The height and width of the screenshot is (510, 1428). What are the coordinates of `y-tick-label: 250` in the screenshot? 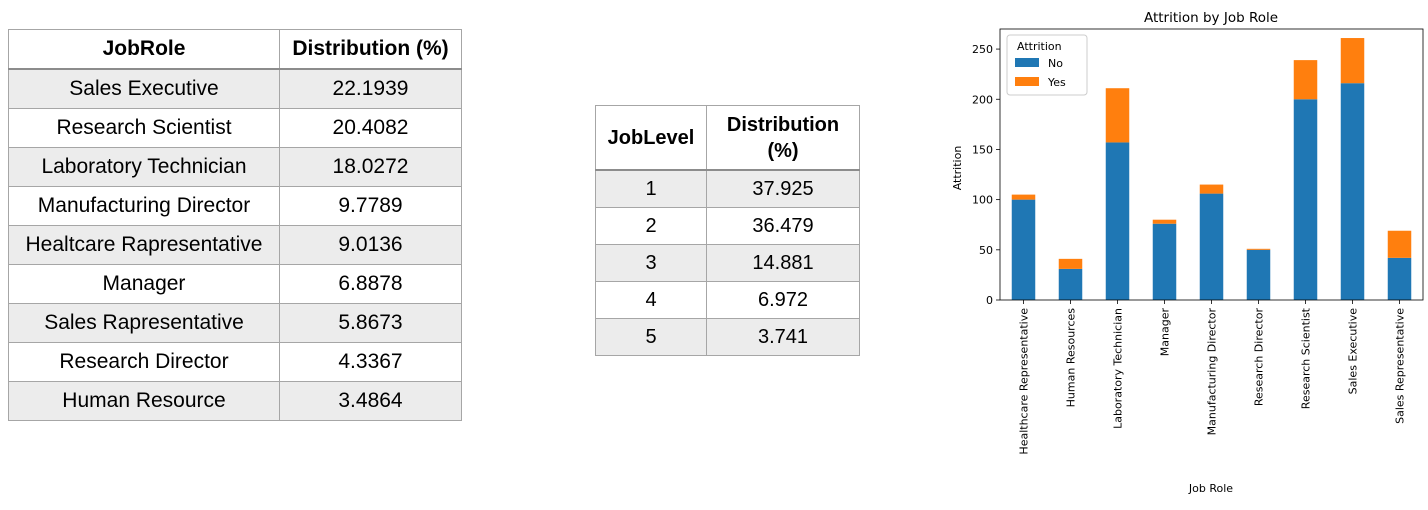 It's located at (982, 49).